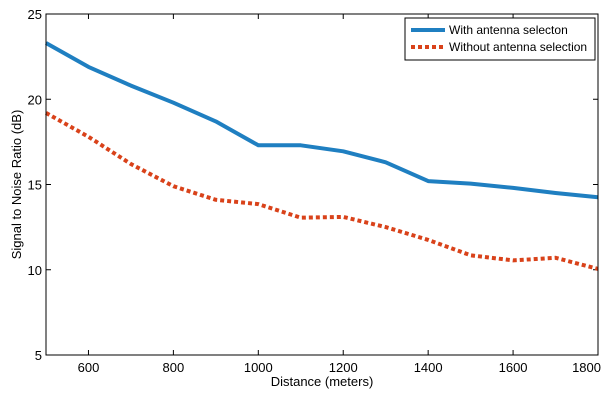 This screenshot has height=394, width=613. I want to click on x-tick-label: 1400, so click(428, 367).